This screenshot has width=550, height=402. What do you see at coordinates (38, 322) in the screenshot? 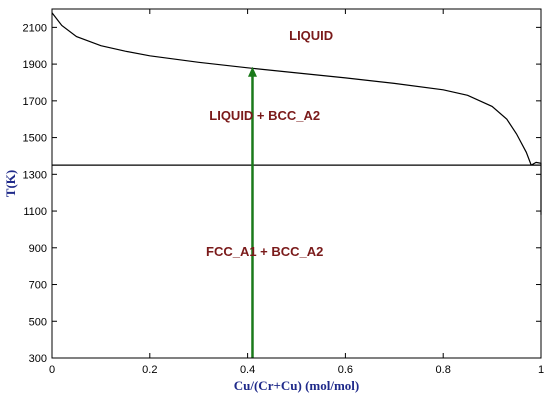
I see `y-tick-label: 500` at bounding box center [38, 322].